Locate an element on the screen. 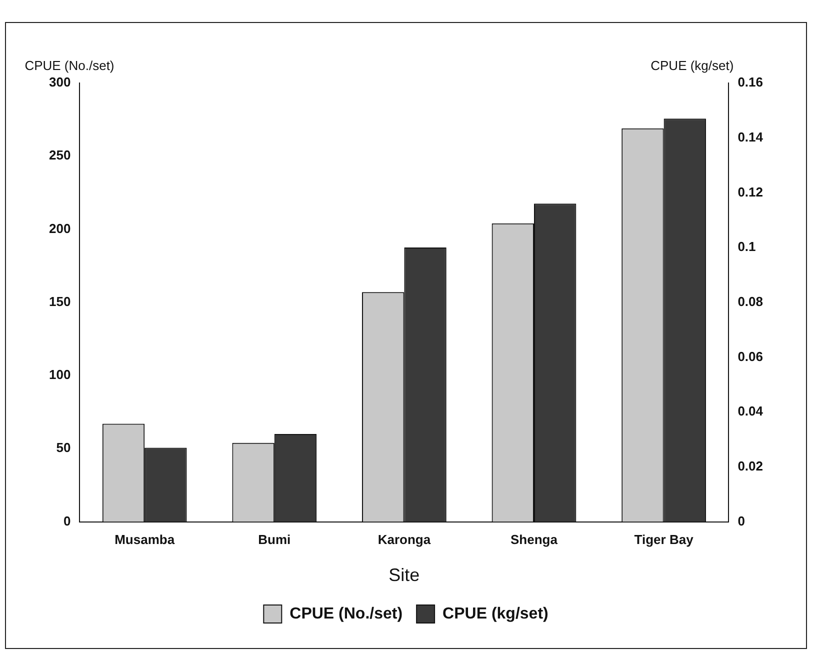 Image resolution: width=817 pixels, height=654 pixels. y2-tick-label: 0.06 is located at coordinates (751, 356).